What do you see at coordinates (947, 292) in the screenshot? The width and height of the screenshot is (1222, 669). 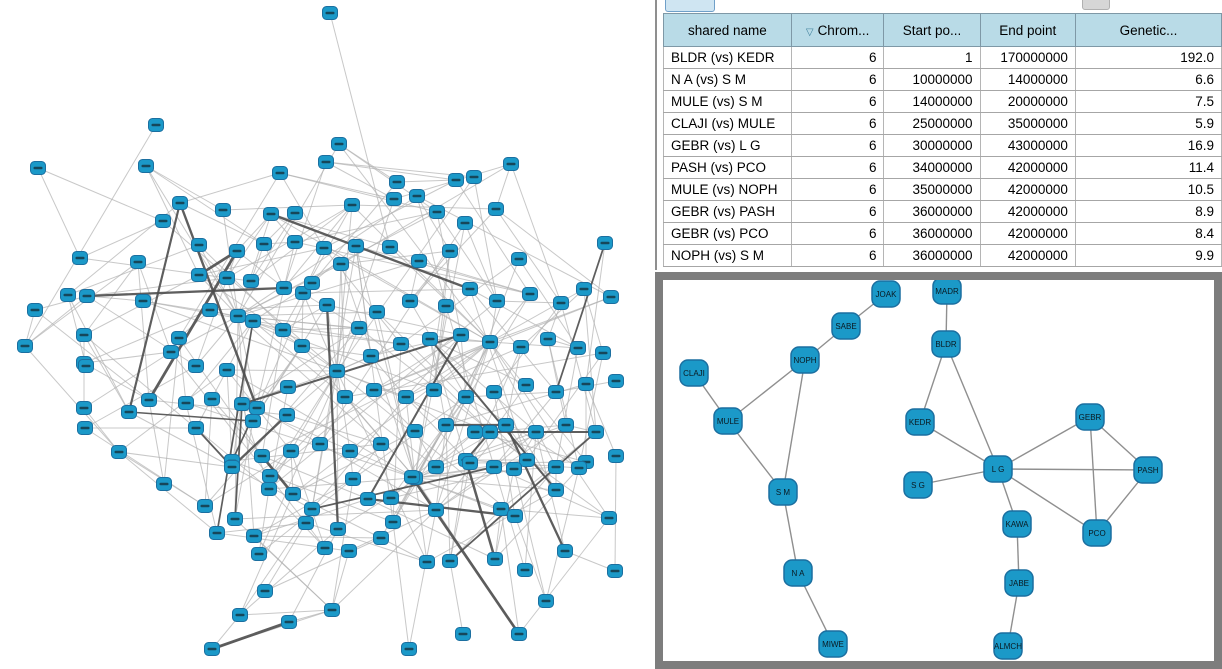 I see `node-MADR: MADR` at bounding box center [947, 292].